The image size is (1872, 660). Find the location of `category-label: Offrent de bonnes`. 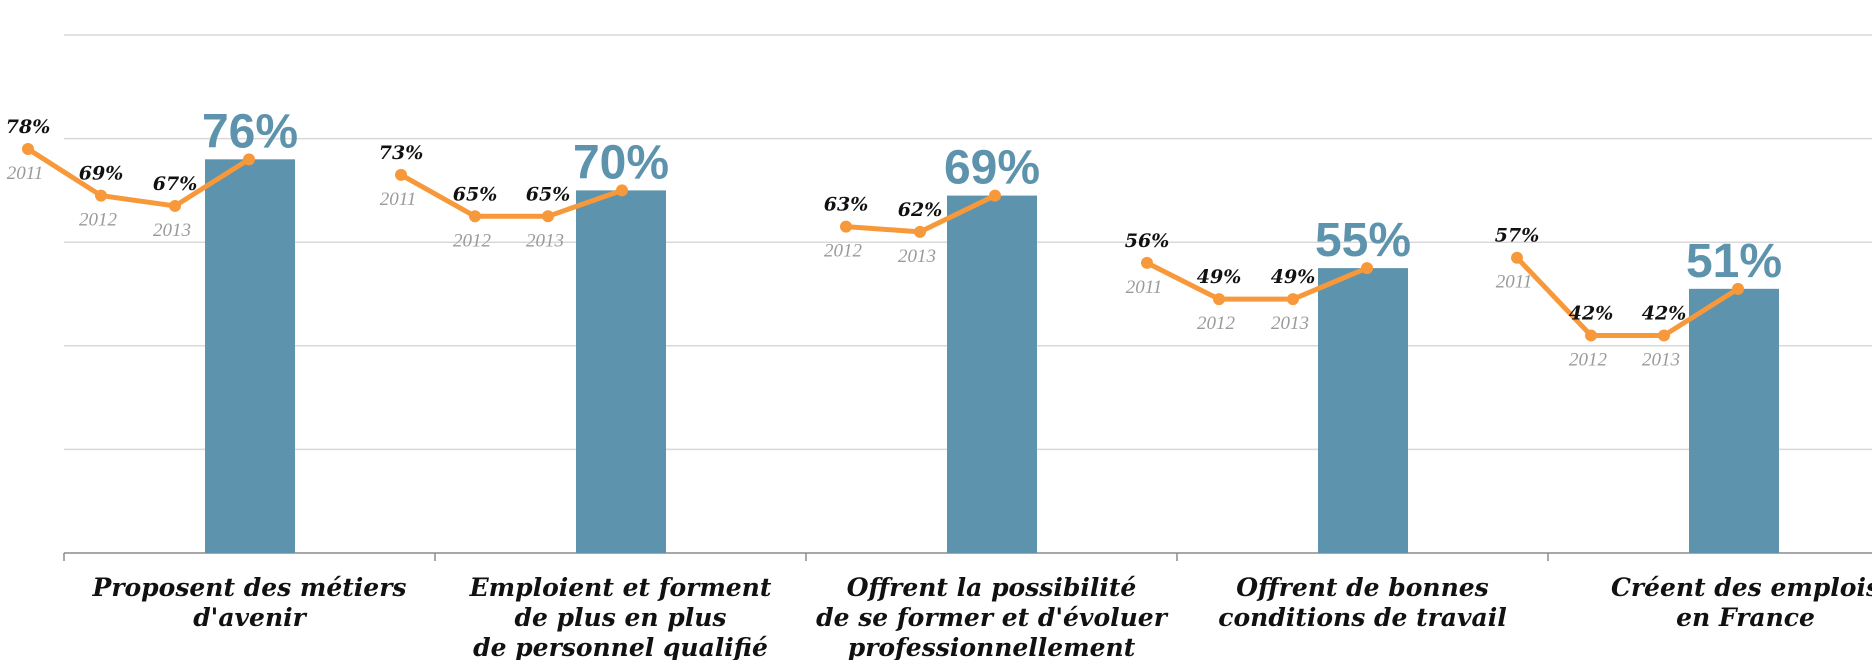

category-label: Offrent de bonnes is located at coordinates (1362, 587).